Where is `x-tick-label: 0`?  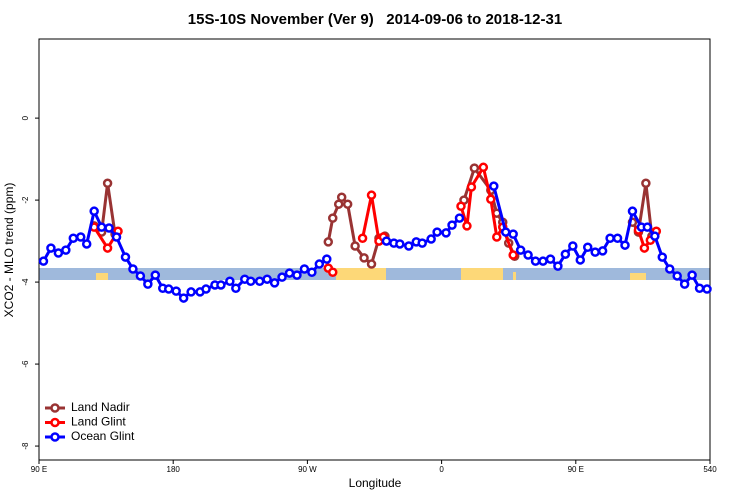 x-tick-label: 0 is located at coordinates (441, 469).